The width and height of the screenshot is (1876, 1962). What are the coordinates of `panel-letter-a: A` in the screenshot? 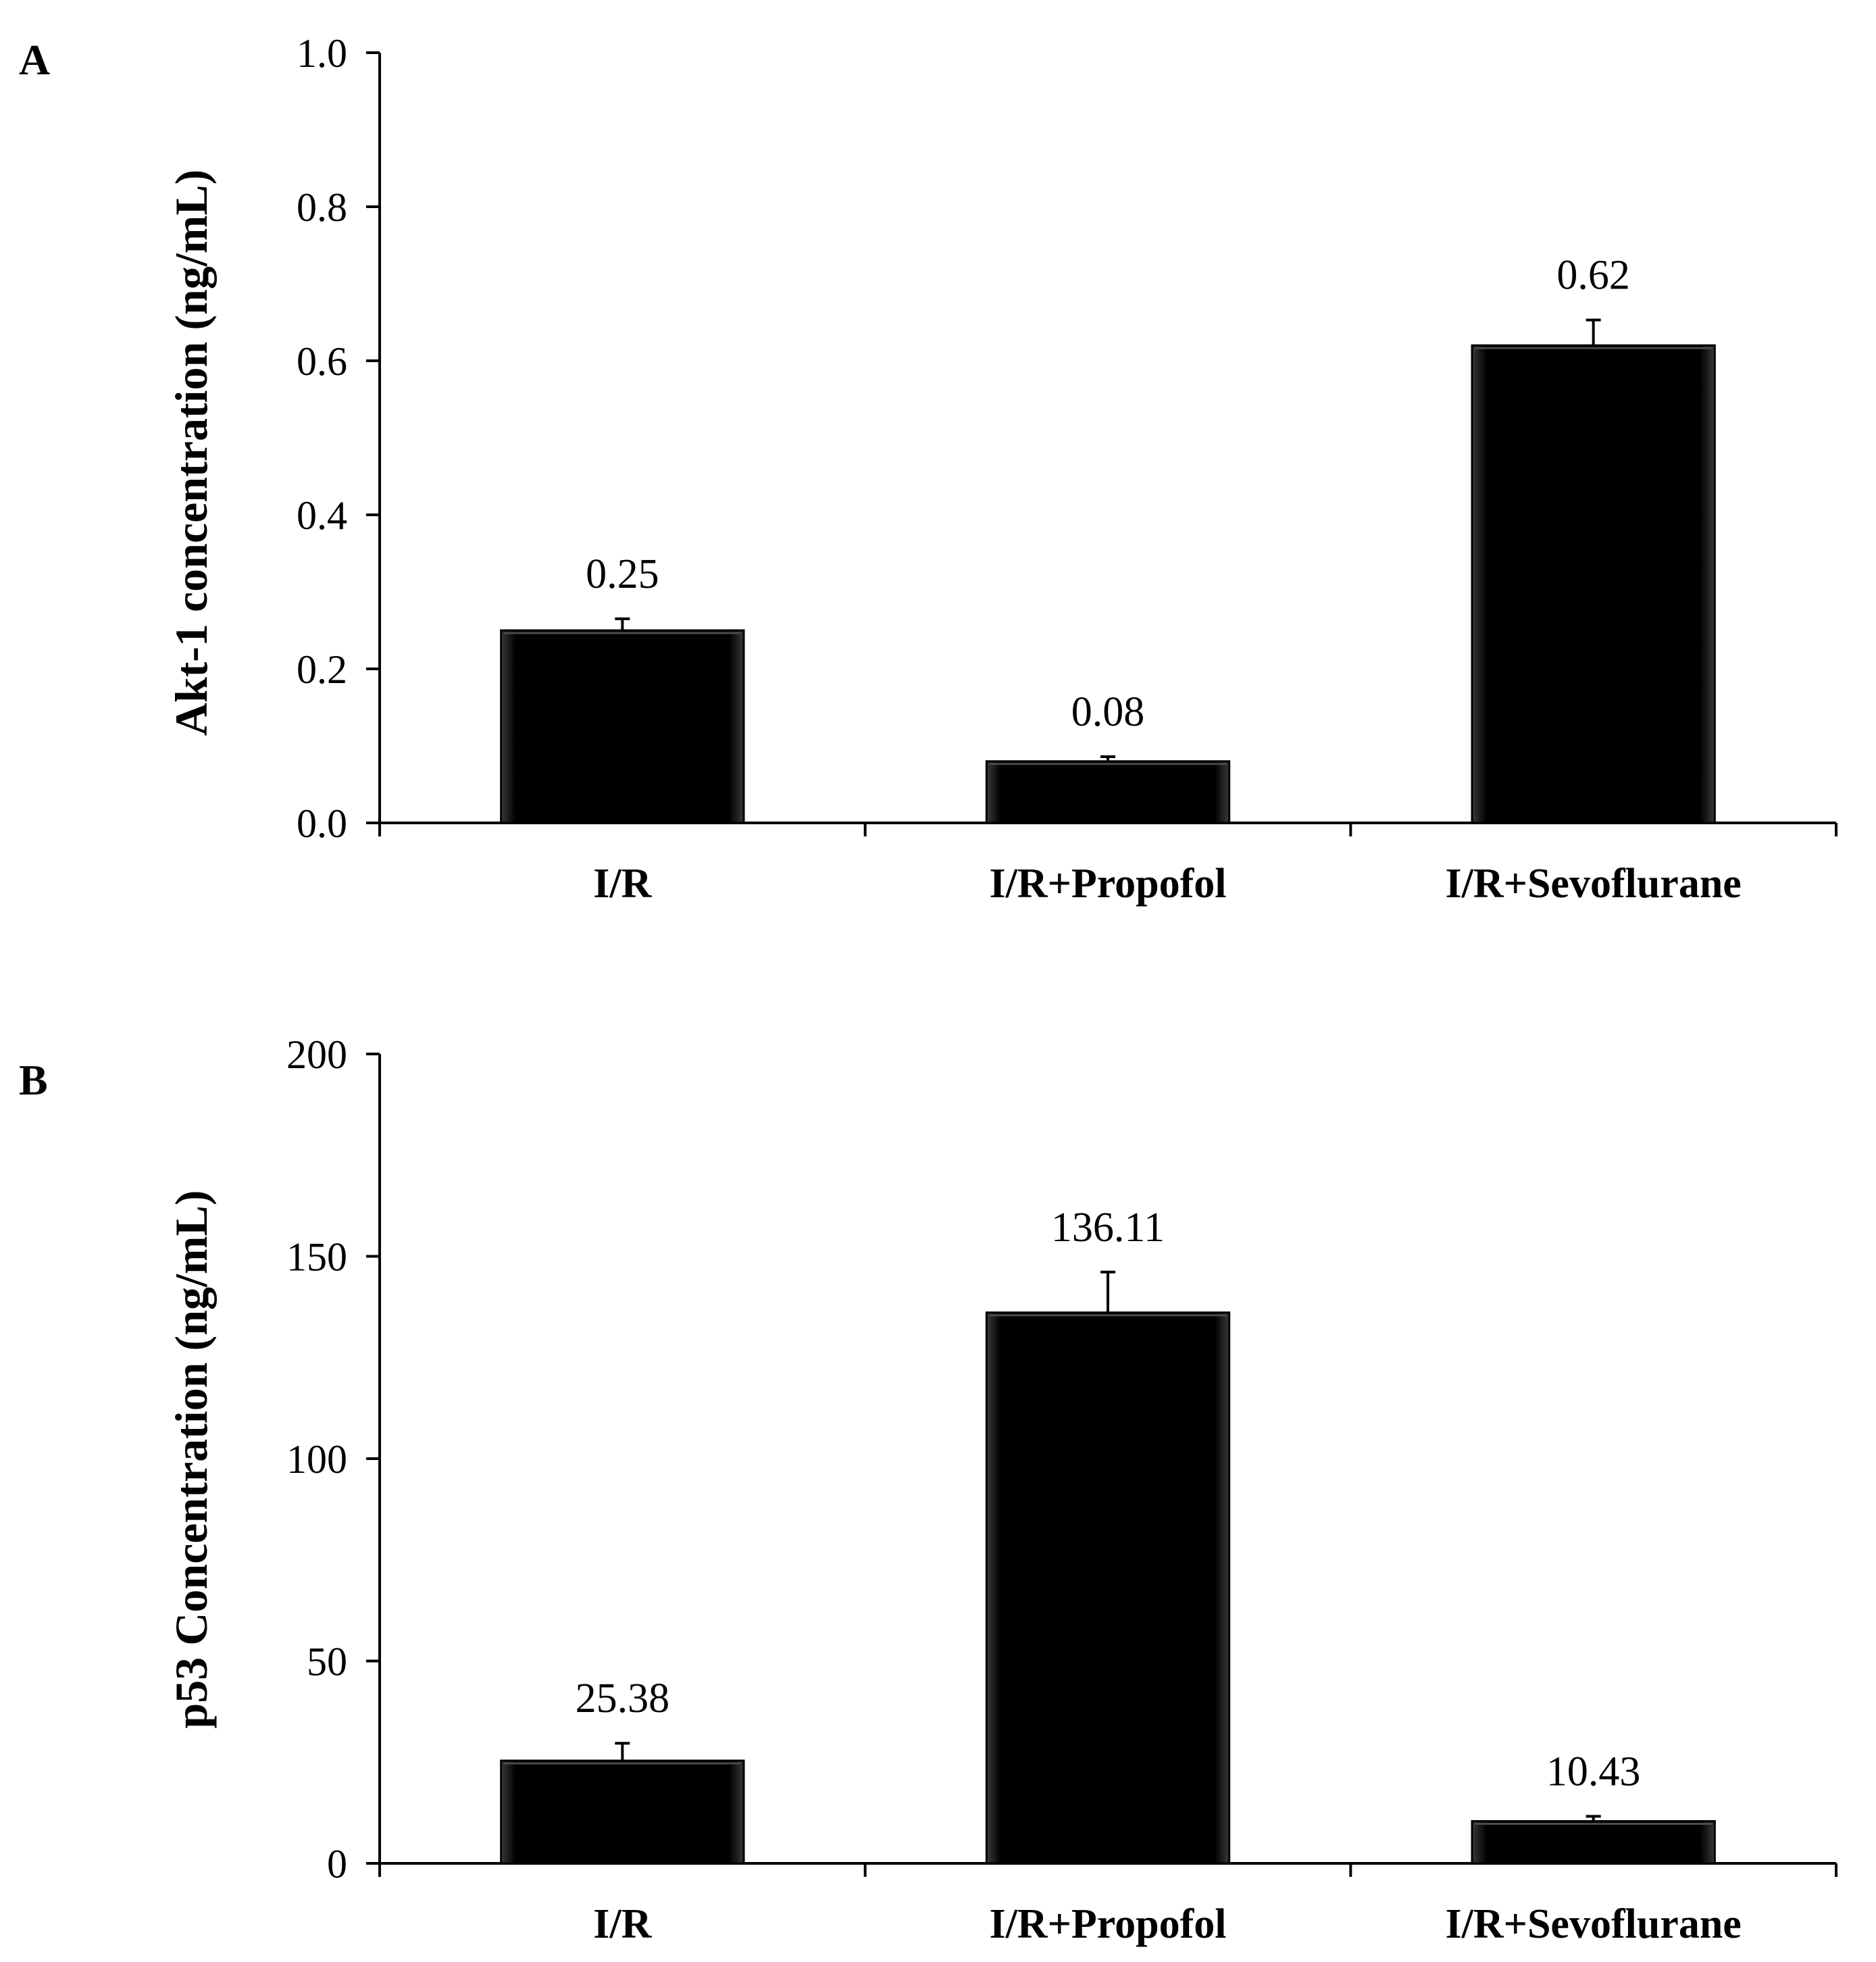 It's located at (34, 60).